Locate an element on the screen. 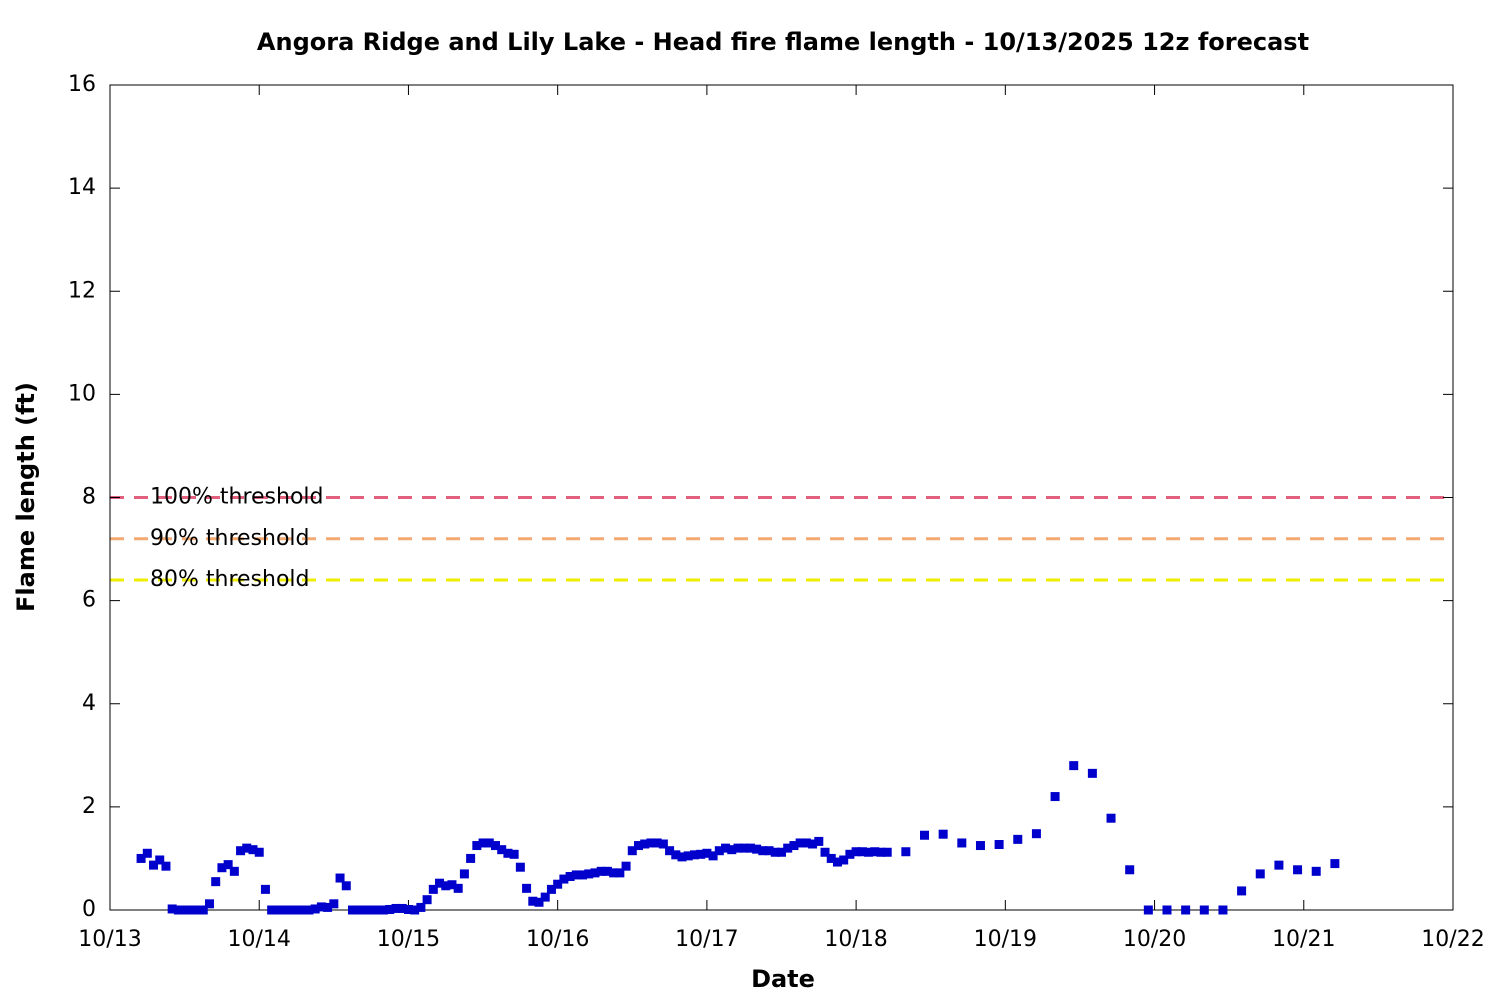 The image size is (1500, 1004). y-tick-label: 2 is located at coordinates (89, 806).